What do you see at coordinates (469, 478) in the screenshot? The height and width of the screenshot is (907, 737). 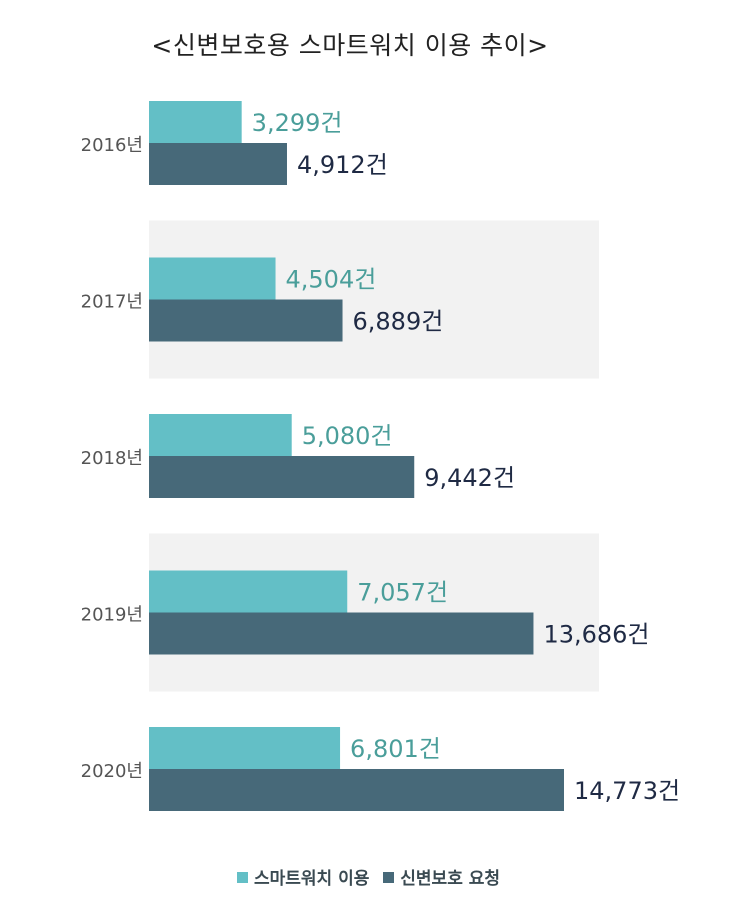 I see `data-label: 9,442건` at bounding box center [469, 478].